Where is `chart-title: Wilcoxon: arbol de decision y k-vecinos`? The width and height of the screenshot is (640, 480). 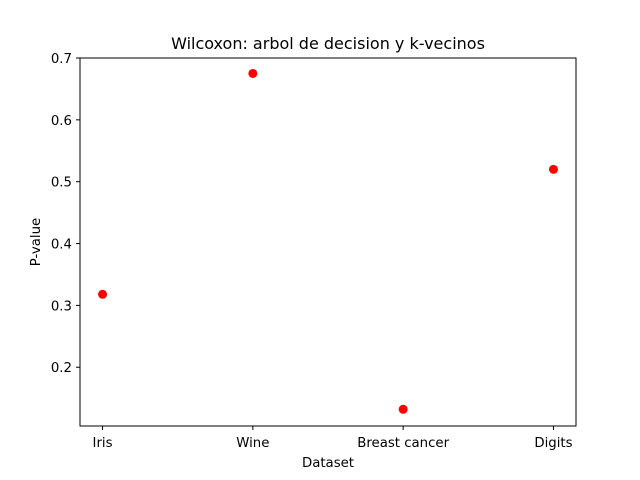
chart-title: Wilcoxon: arbol de decision y k-vecinos is located at coordinates (328, 43).